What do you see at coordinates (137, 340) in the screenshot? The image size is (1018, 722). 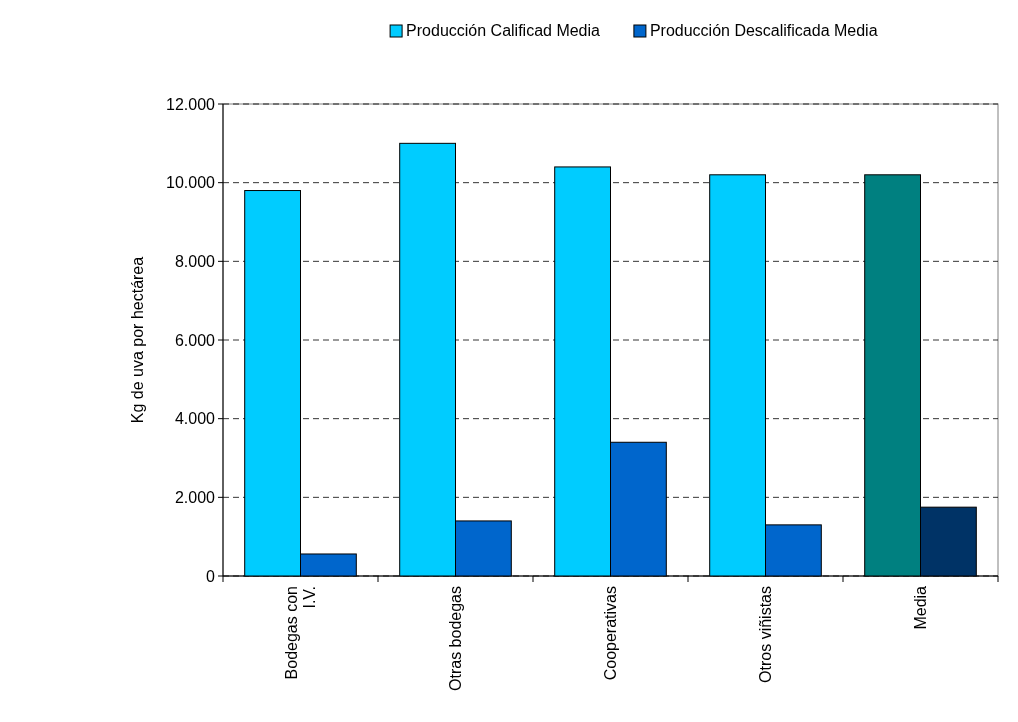 I see `y-axis-title: Kg de uva por hectárea` at bounding box center [137, 340].